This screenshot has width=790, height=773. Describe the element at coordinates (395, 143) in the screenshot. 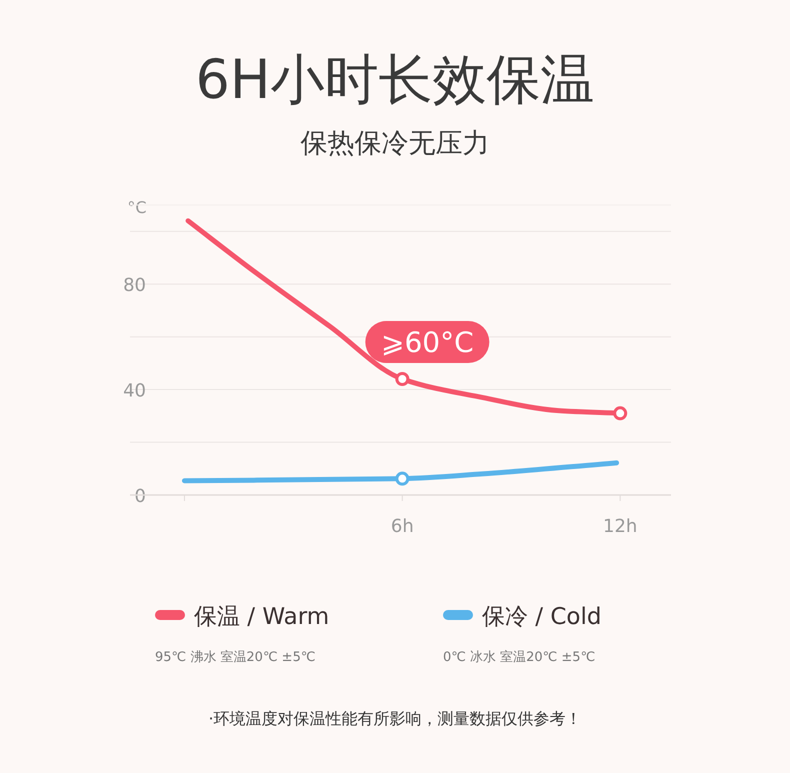

I see `chart-subtitle: 保热保冷无压力` at that location.